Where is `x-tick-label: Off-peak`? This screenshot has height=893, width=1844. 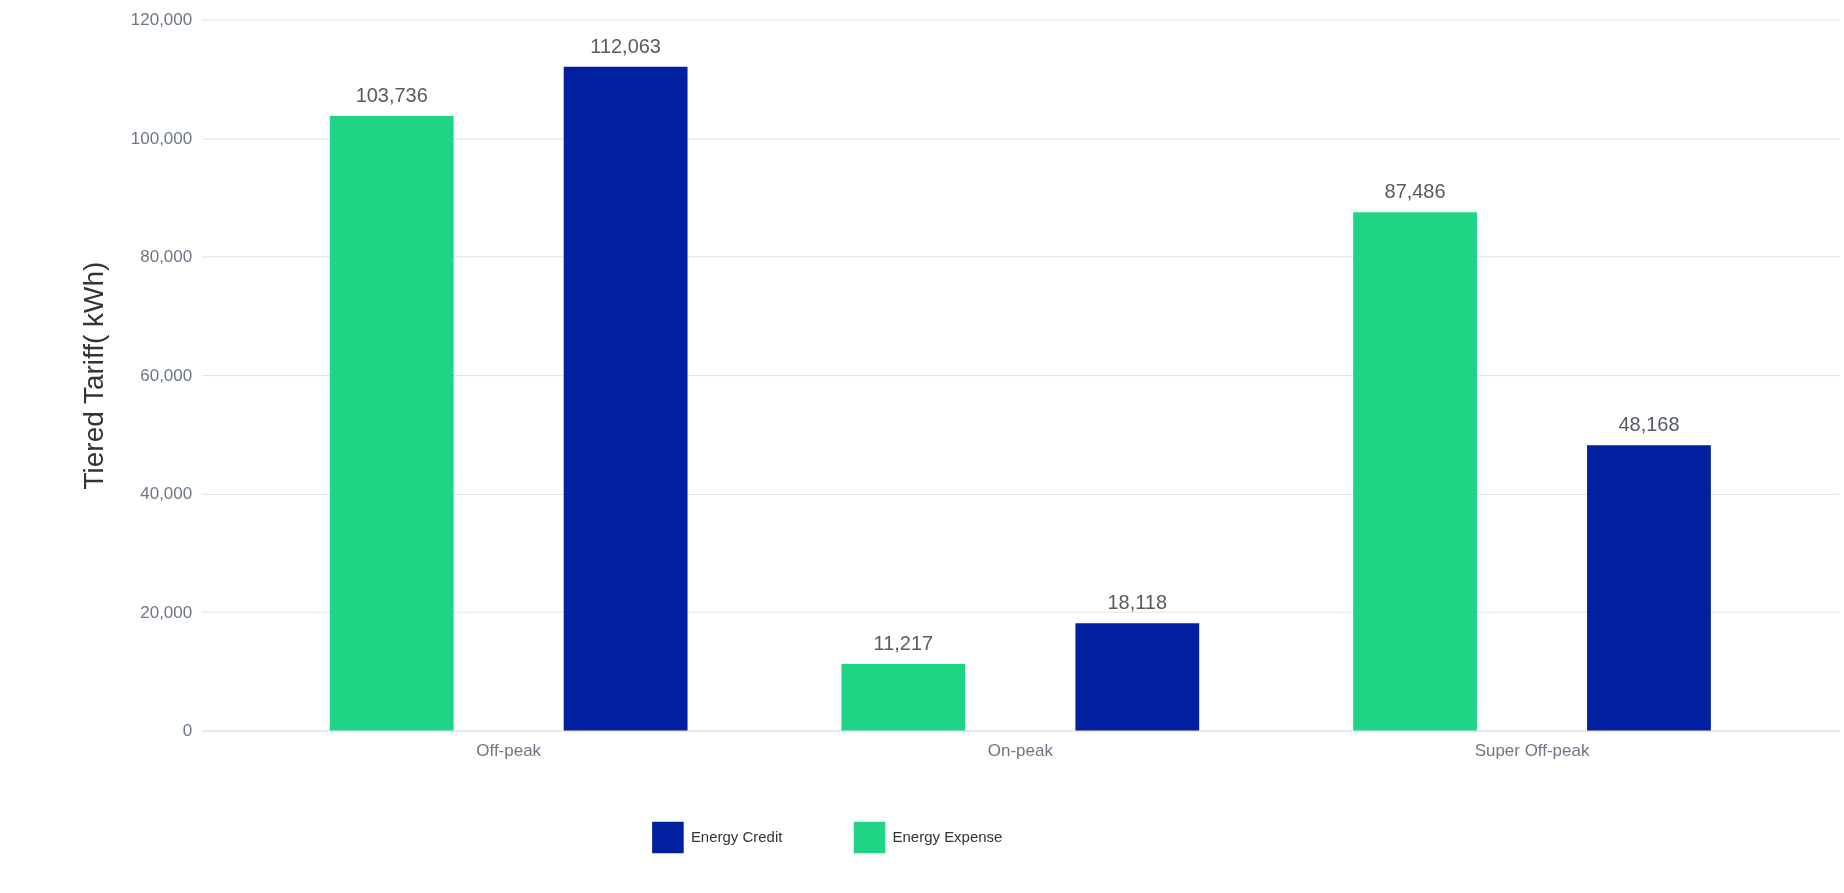
x-tick-label: Off-peak is located at coordinates (509, 750).